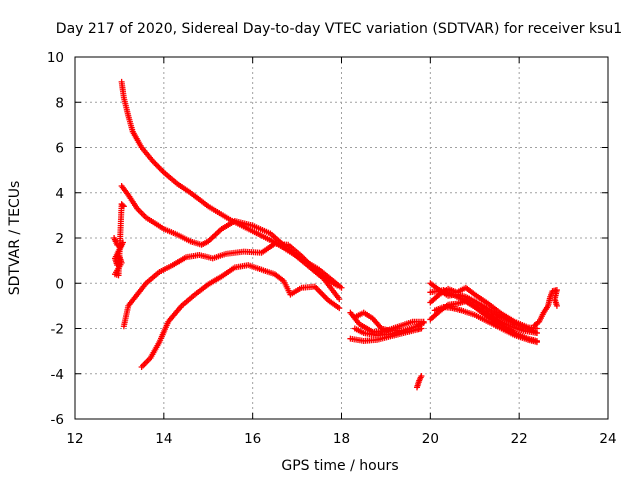 The image size is (640, 480). Describe the element at coordinates (252, 439) in the screenshot. I see `x-tick-label: 16` at that location.